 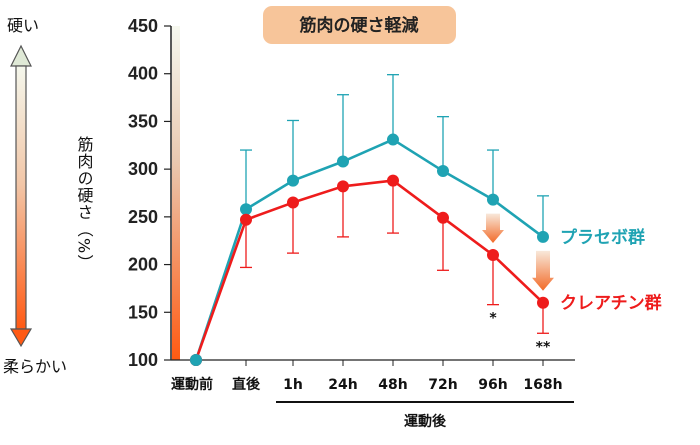 What do you see at coordinates (23, 25) in the screenshot?
I see `scale-top-label: 硬い` at bounding box center [23, 25].